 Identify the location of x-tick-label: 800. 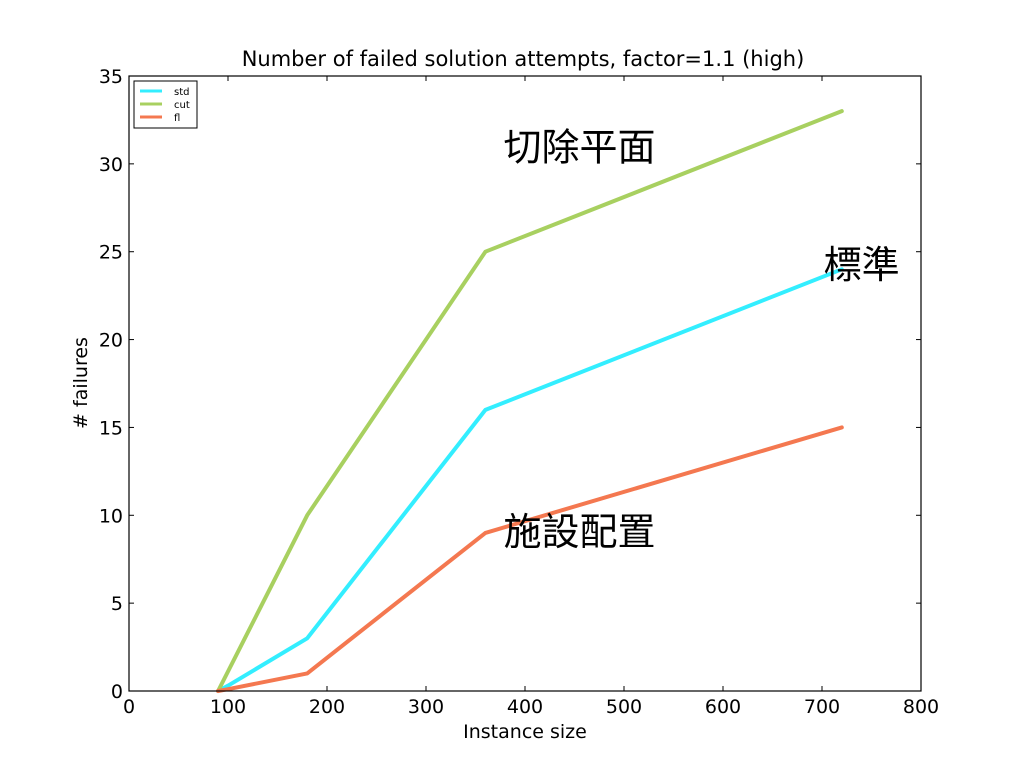
(921, 707).